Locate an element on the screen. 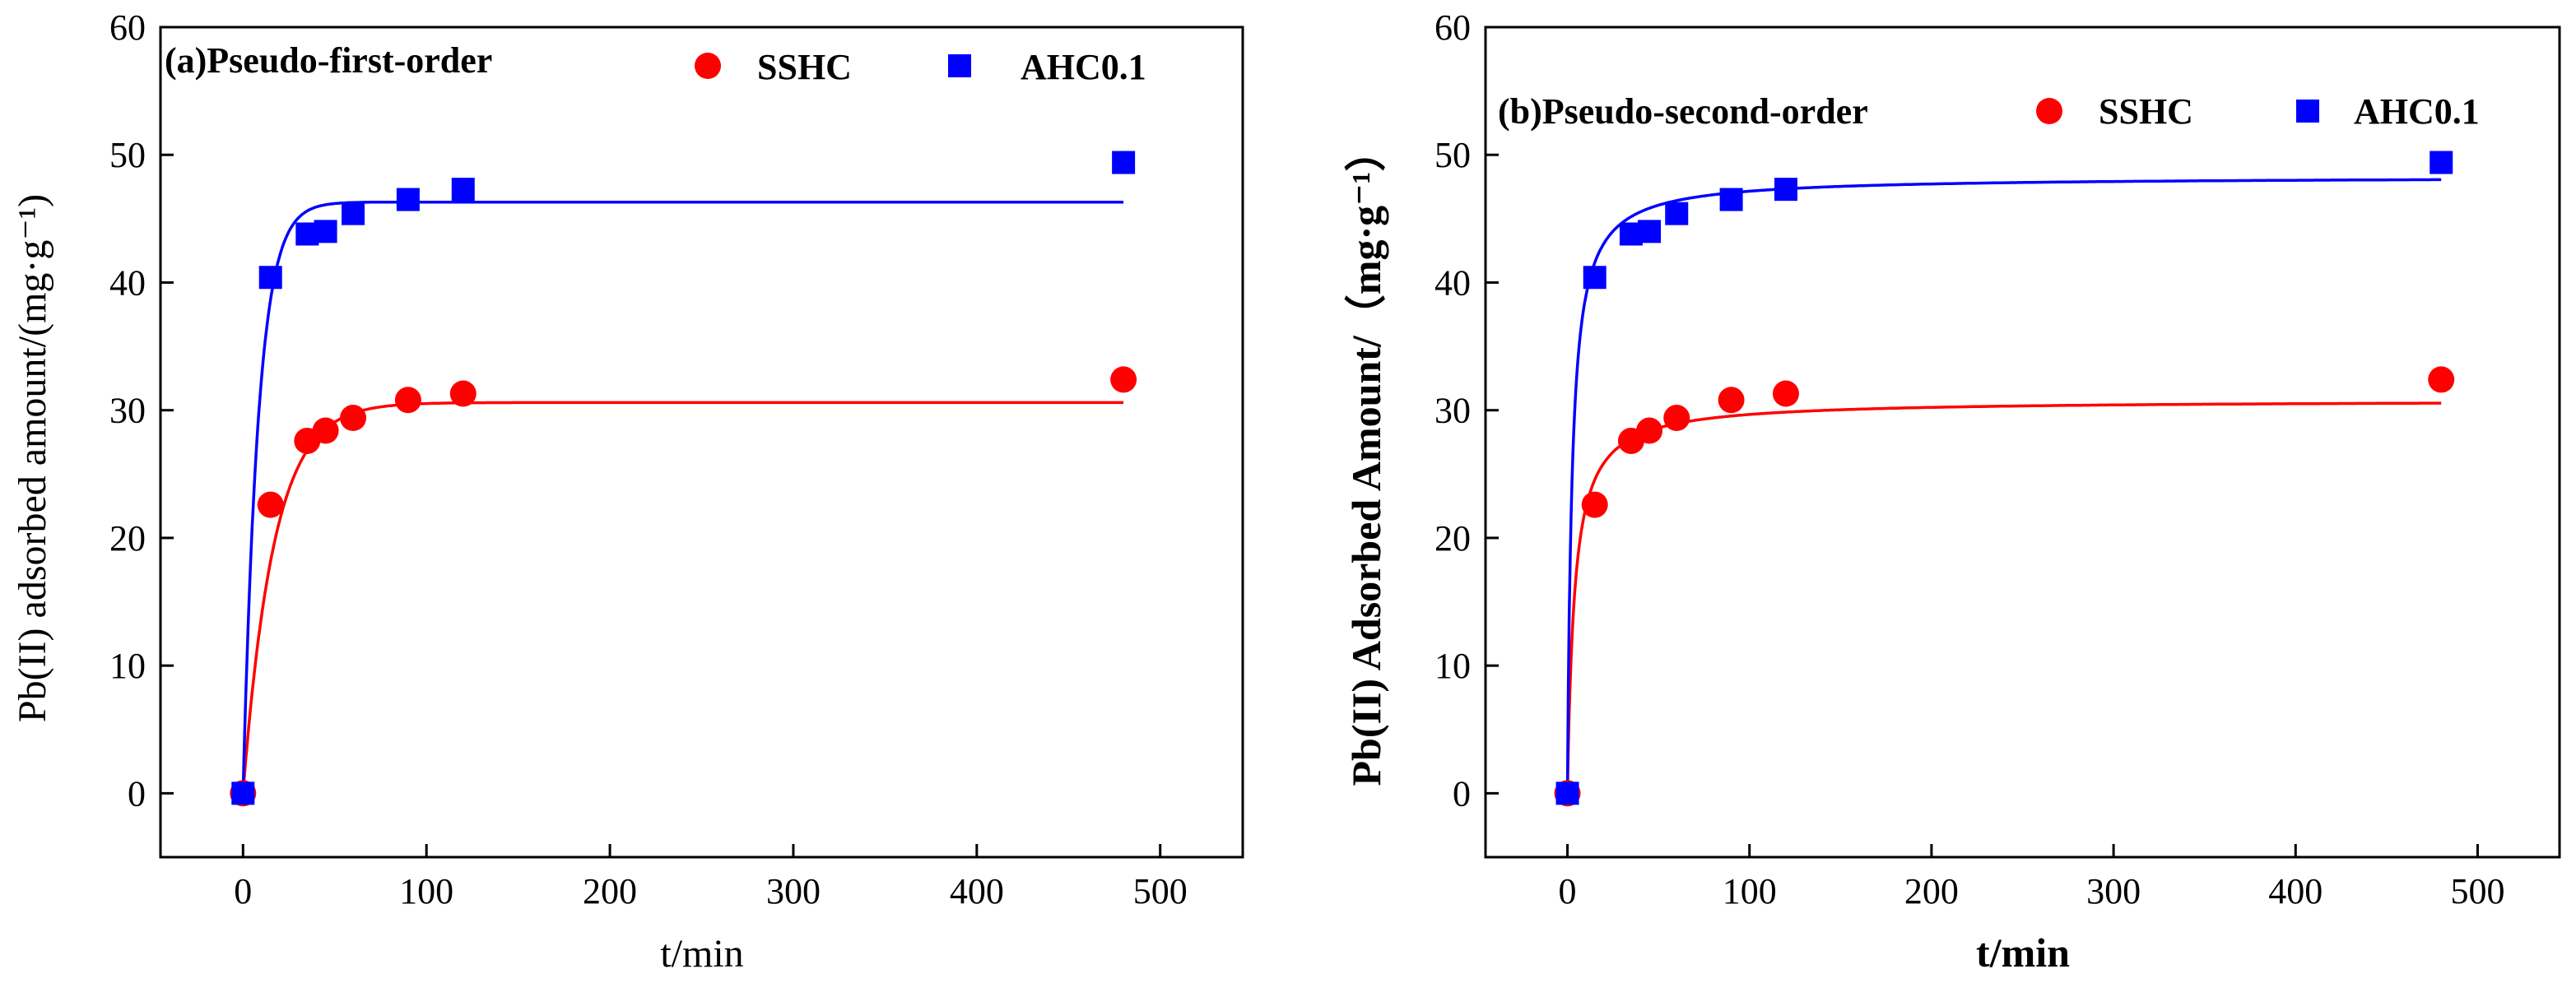 The image size is (2576, 983). panel-a-x-tick-label: 0 is located at coordinates (243, 891).